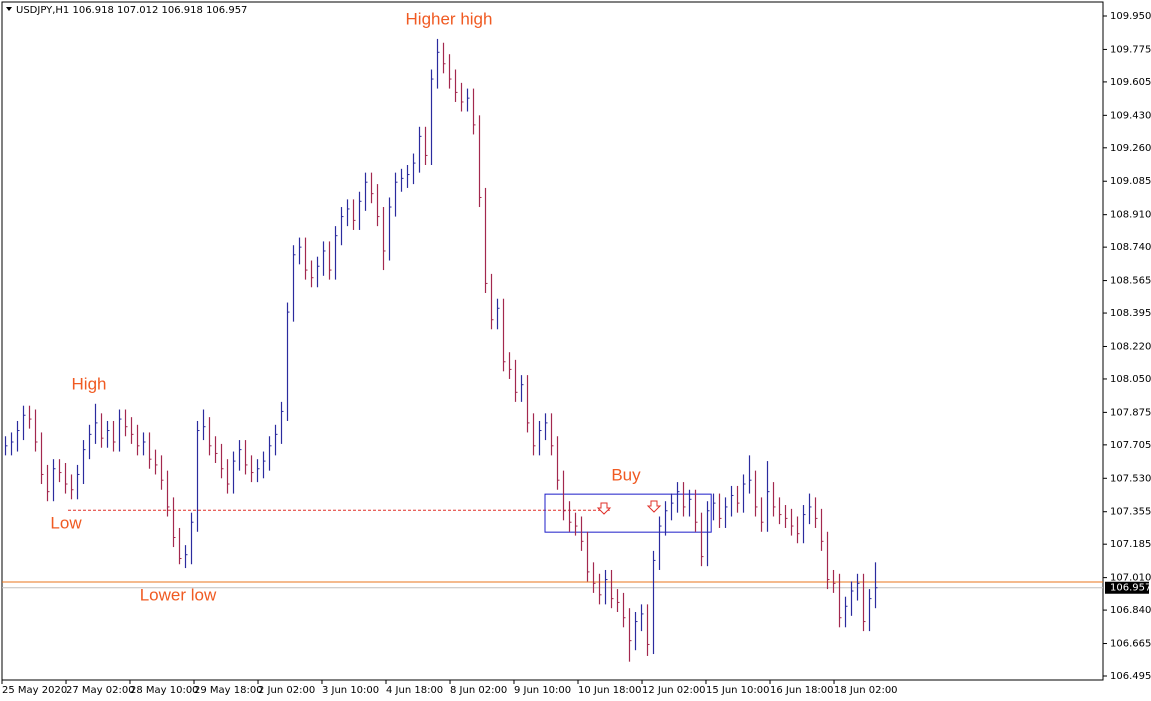  I want to click on y-tick-label: 107.185, so click(1130, 544).